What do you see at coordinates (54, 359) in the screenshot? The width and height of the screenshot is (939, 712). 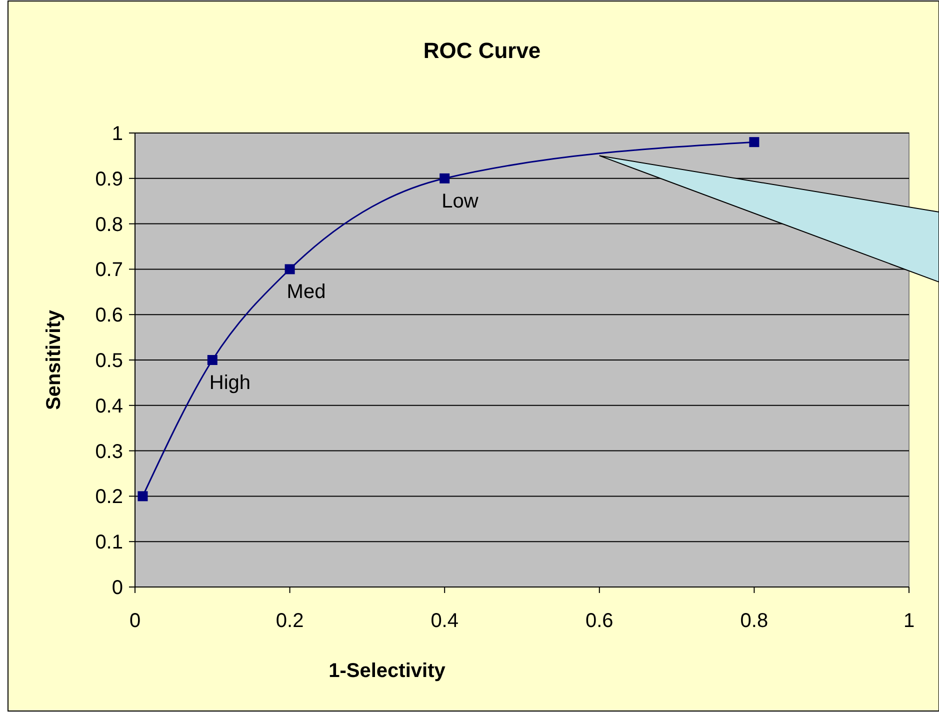 I see `y-axis-title: Sensitivity` at bounding box center [54, 359].